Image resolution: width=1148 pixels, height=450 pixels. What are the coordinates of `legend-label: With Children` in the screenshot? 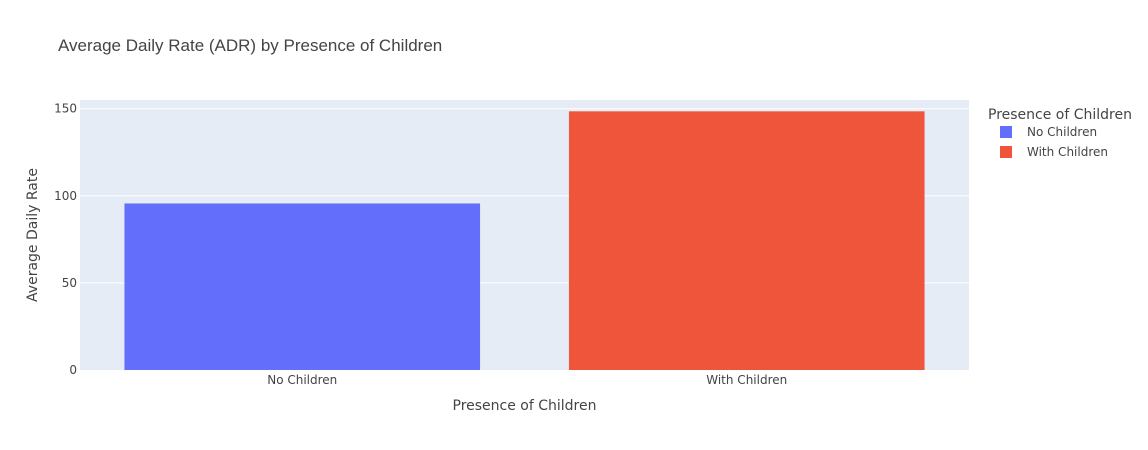 It's located at (1067, 152).